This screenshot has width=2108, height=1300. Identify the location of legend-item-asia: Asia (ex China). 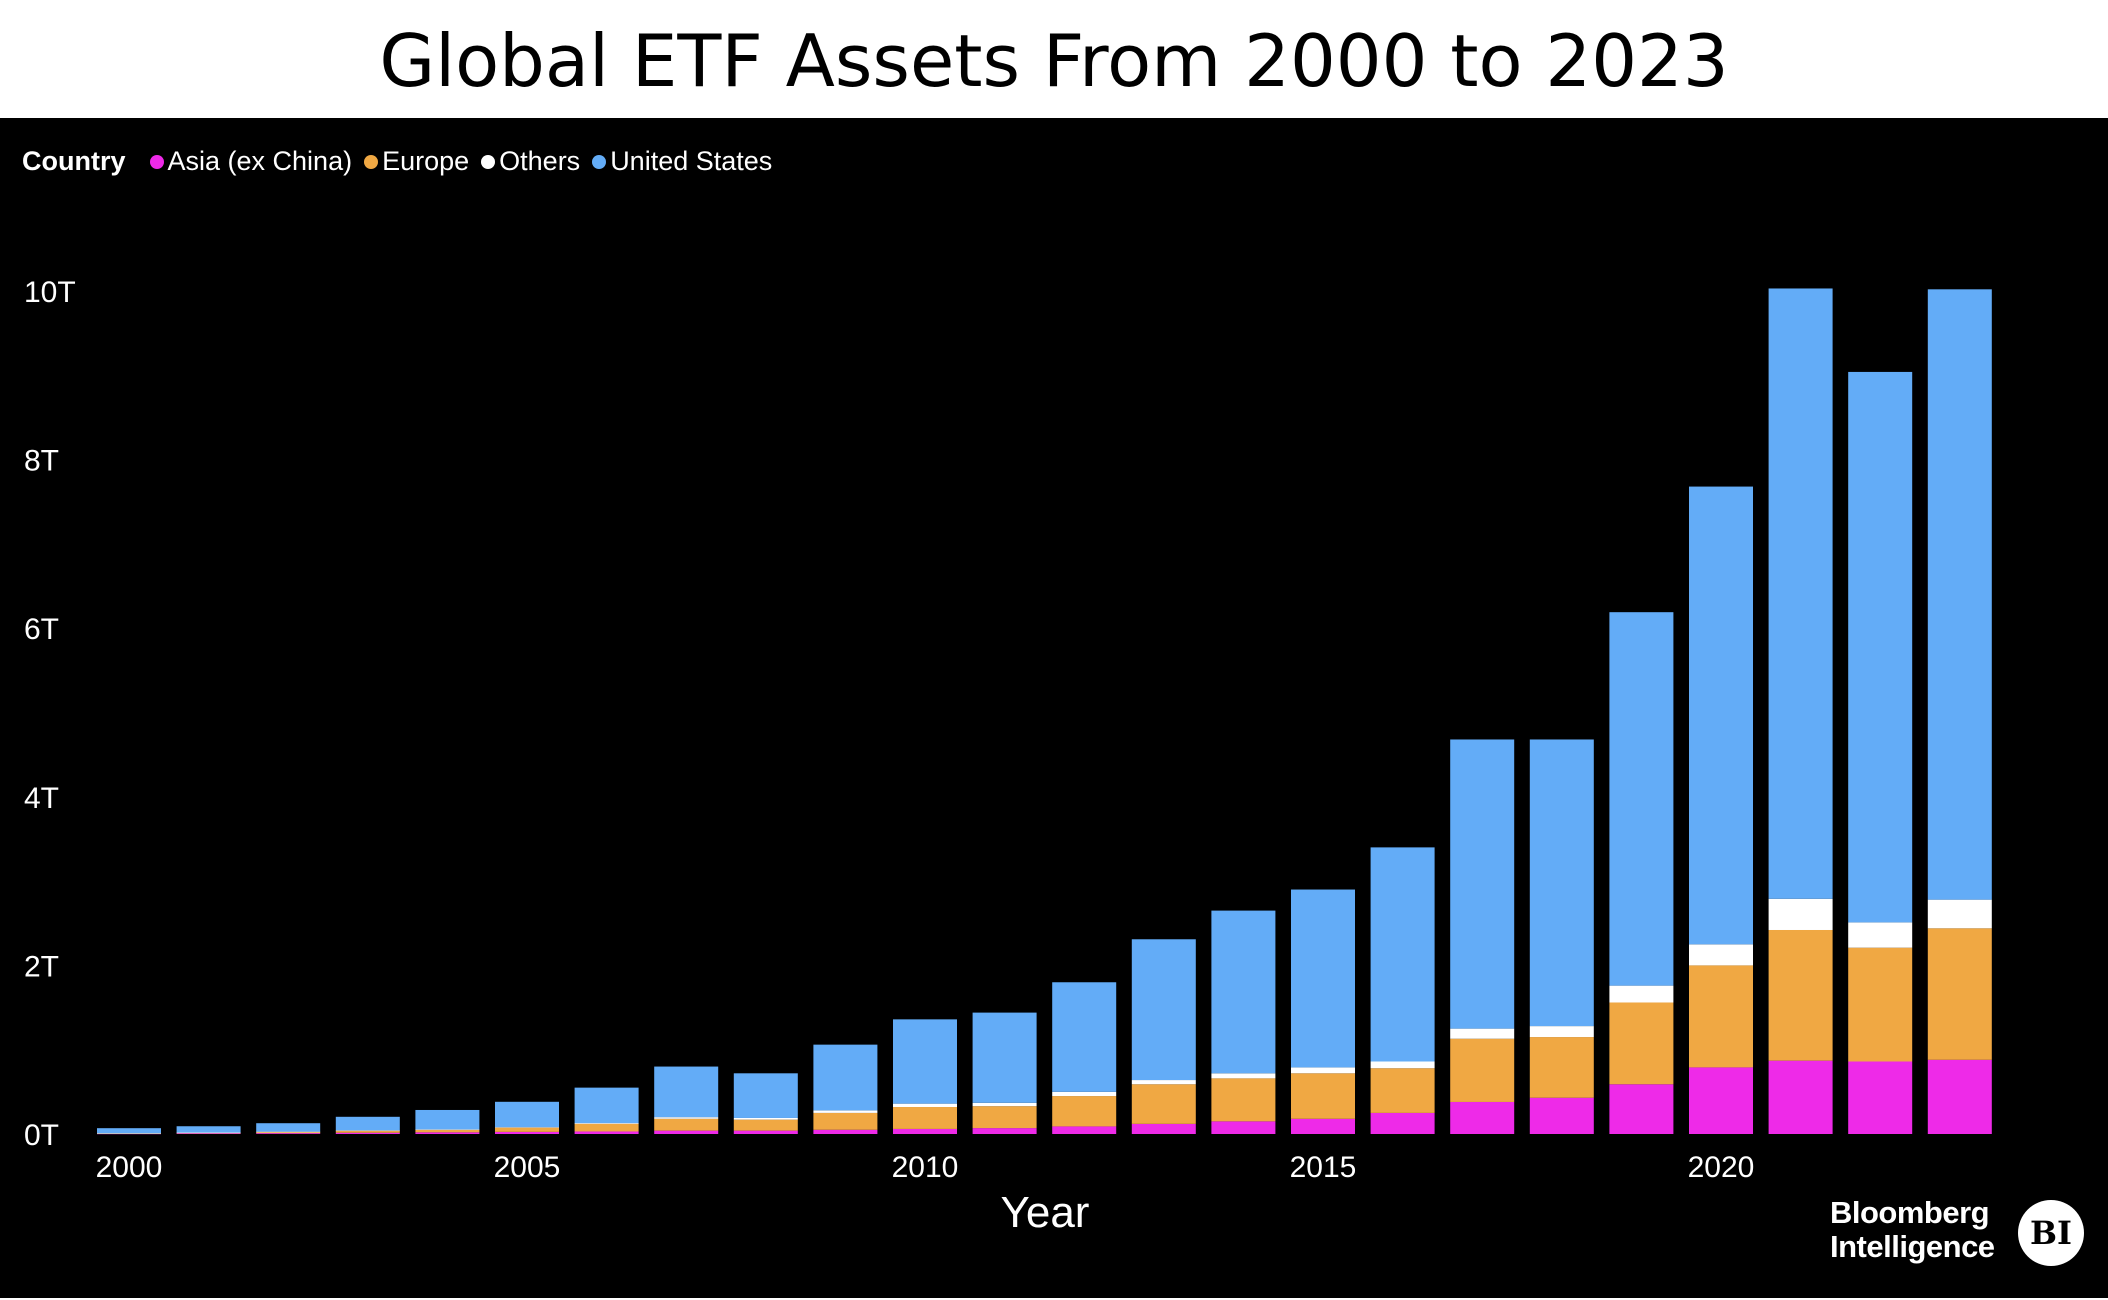
(250, 161).